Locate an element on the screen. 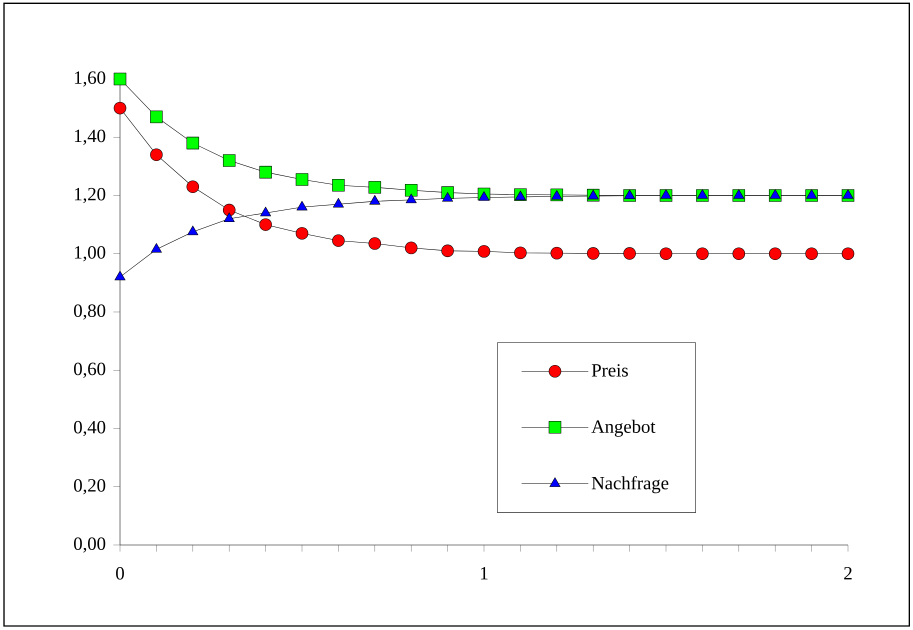 Image resolution: width=913 pixels, height=630 pixels. x-tick-label: 1 is located at coordinates (484, 573).